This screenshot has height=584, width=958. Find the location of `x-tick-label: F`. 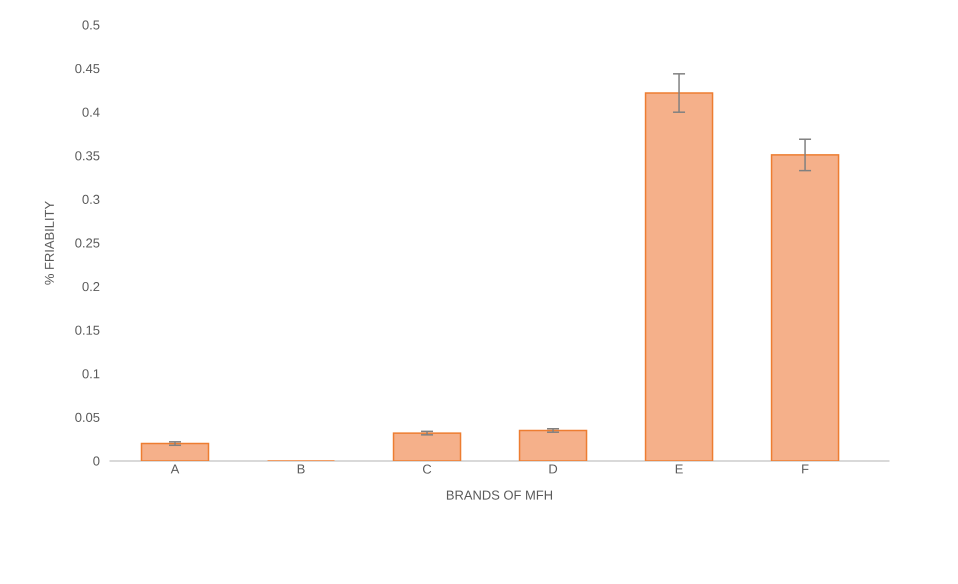

x-tick-label: F is located at coordinates (805, 469).